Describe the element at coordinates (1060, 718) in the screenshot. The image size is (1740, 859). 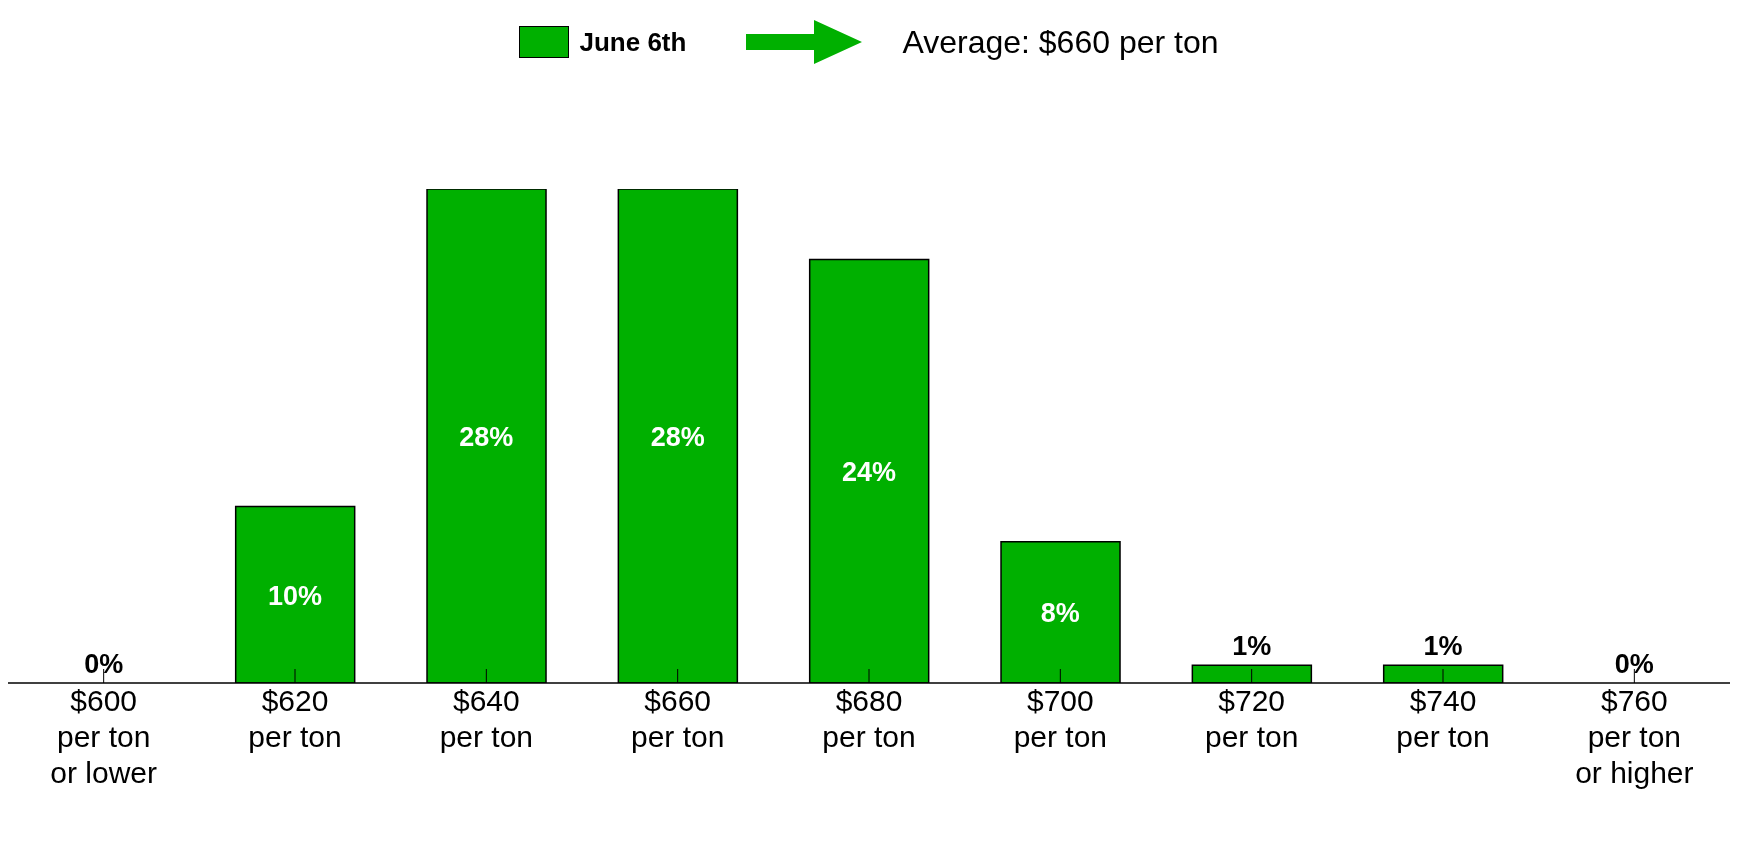
I see `x-tick-label: $700 per ton` at that location.